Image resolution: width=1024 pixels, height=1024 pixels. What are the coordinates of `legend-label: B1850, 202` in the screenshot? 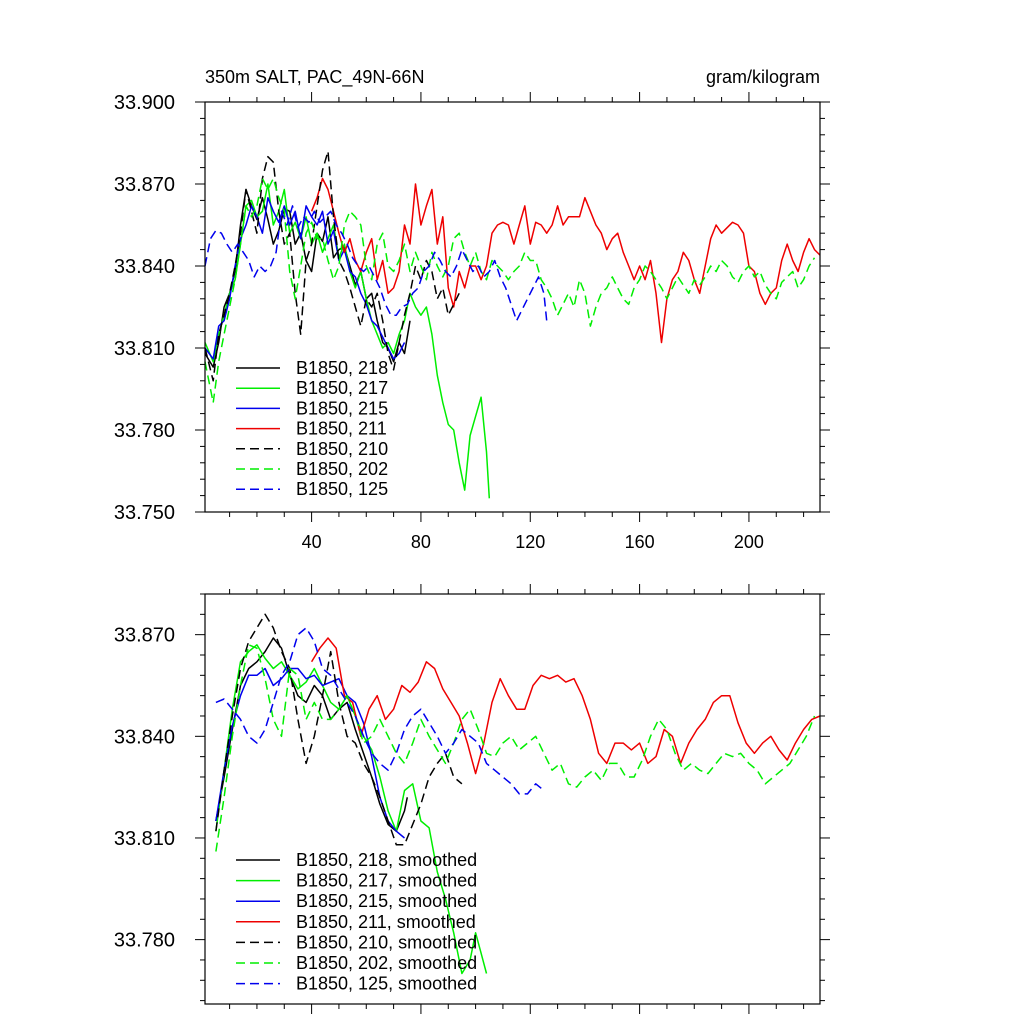 It's located at (342, 469).